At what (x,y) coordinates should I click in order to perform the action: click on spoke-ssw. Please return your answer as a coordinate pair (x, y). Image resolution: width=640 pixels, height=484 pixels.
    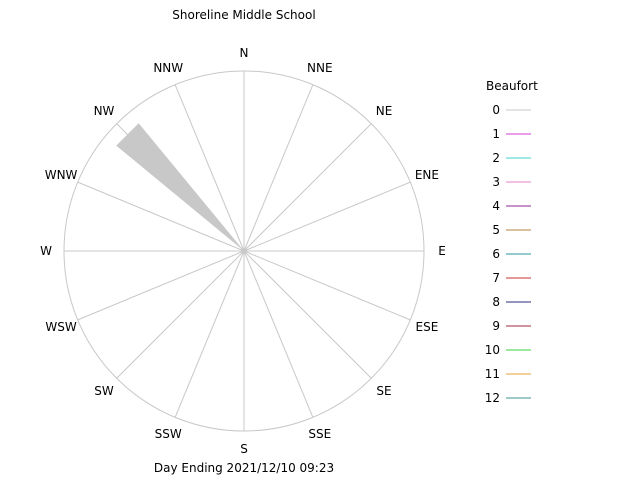
    Looking at the image, I should click on (209, 334).